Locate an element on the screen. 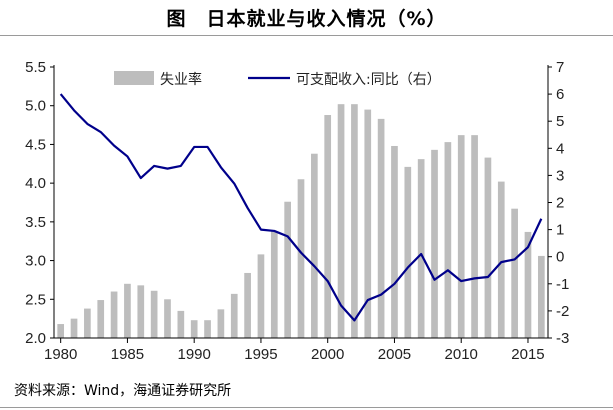 This screenshot has height=410, width=613. right-tick-label: -1 is located at coordinates (562, 284).